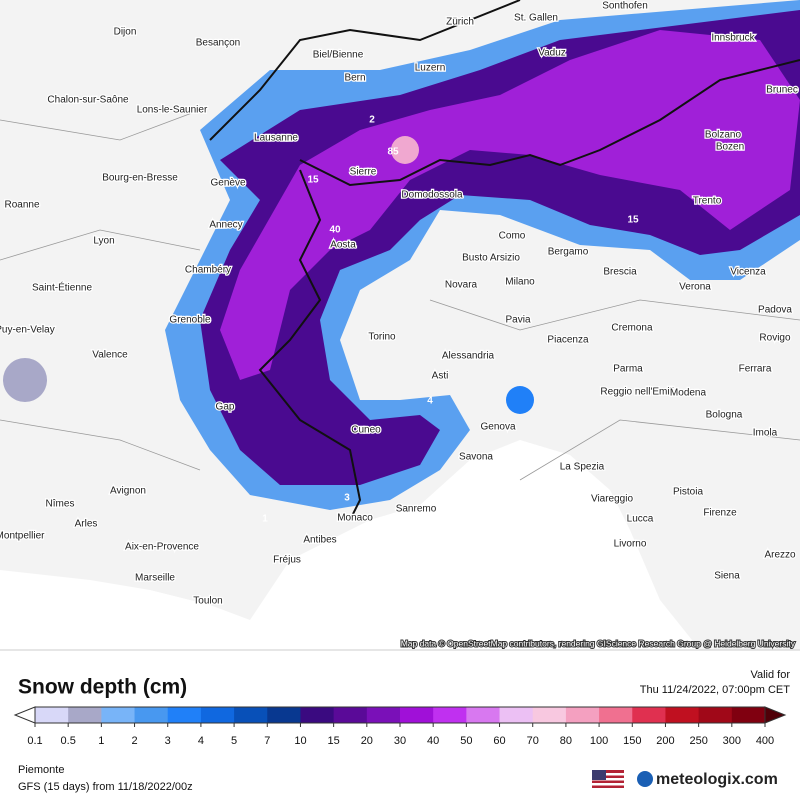 The height and width of the screenshot is (805, 800). What do you see at coordinates (102, 687) in the screenshot?
I see `title: Snow depth (cm)` at bounding box center [102, 687].